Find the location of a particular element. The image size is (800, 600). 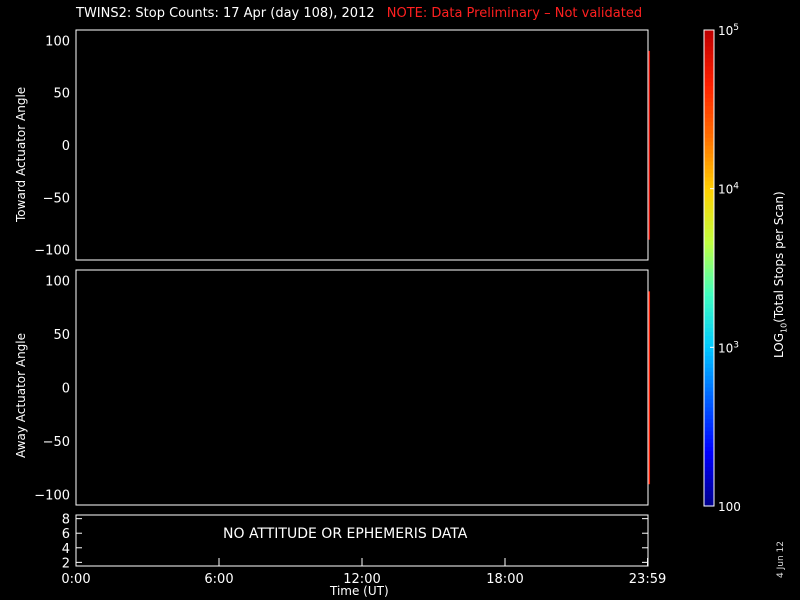

x-tick-label: 0:00 is located at coordinates (75, 579).